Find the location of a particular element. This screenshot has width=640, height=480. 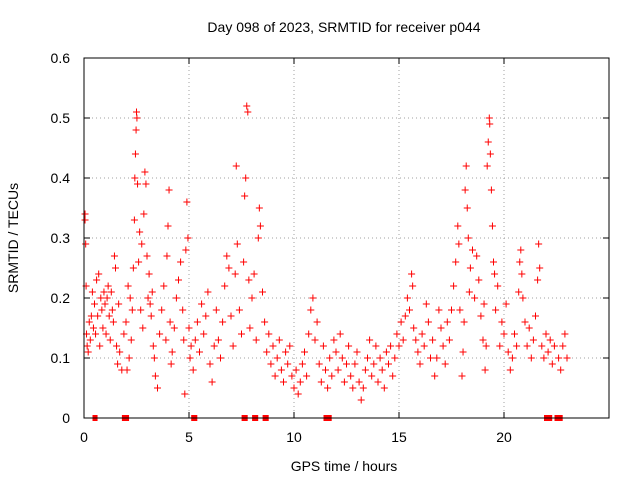

x-tick-label: 10 is located at coordinates (294, 437).